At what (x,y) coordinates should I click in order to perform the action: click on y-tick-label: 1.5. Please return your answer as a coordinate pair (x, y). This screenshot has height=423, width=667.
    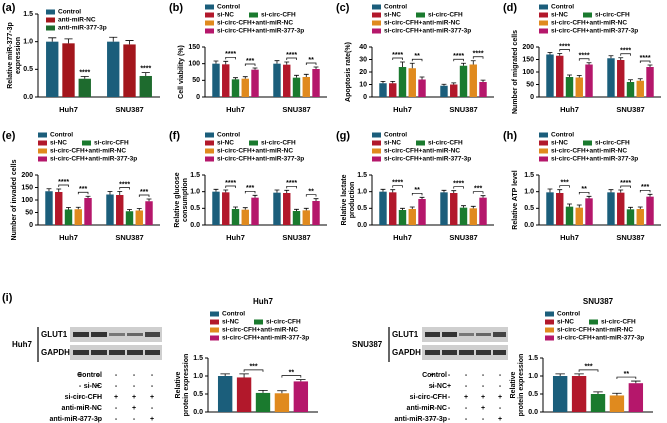
    Looking at the image, I should click on (195, 175).